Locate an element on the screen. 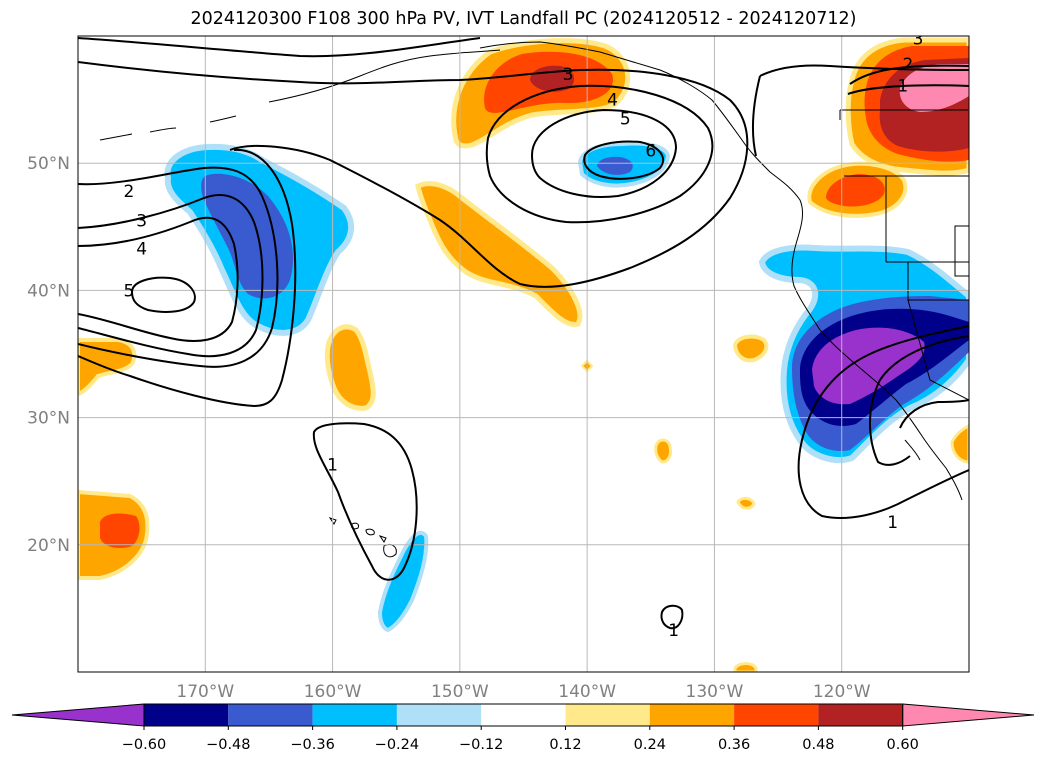 The height and width of the screenshot is (765, 1047). contour-label: 6 is located at coordinates (650, 151).